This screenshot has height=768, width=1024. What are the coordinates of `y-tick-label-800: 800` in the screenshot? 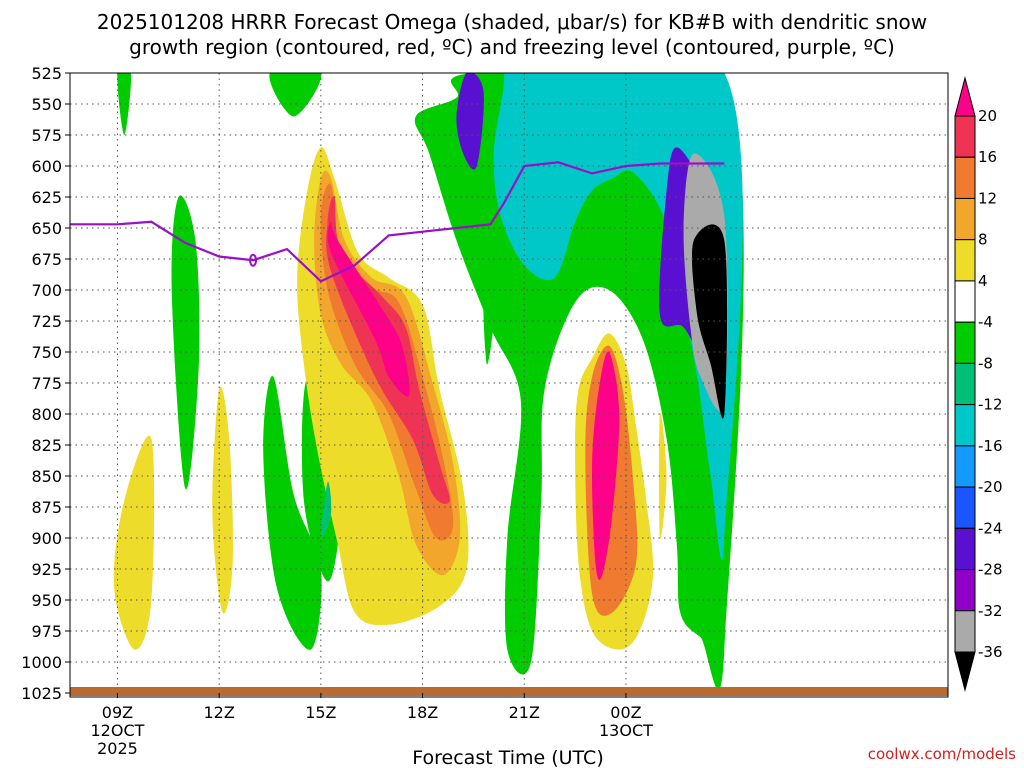 It's located at (46, 414).